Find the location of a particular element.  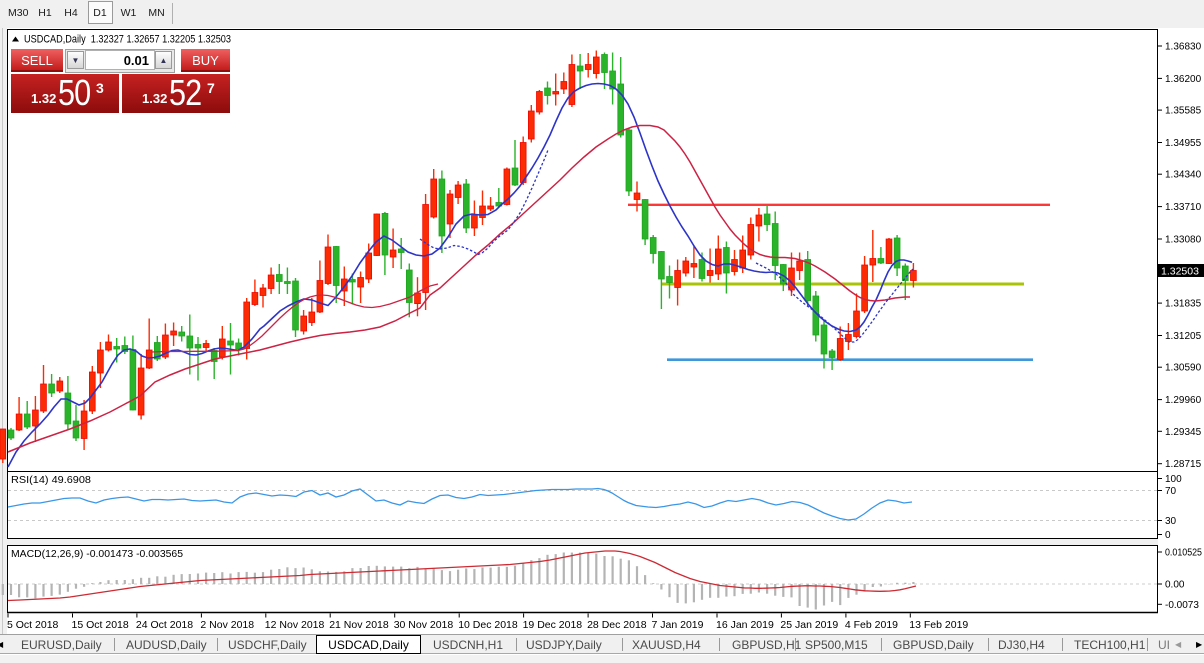

svg-text: 21 Nov 2018 is located at coordinates (359, 625).